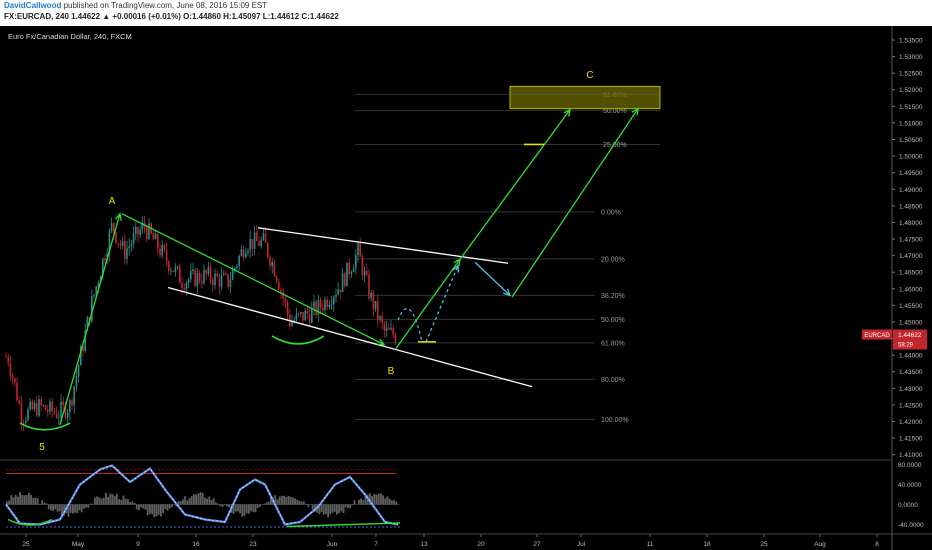  What do you see at coordinates (33, 5) in the screenshot?
I see `author-link: DavidCallwood` at bounding box center [33, 5].